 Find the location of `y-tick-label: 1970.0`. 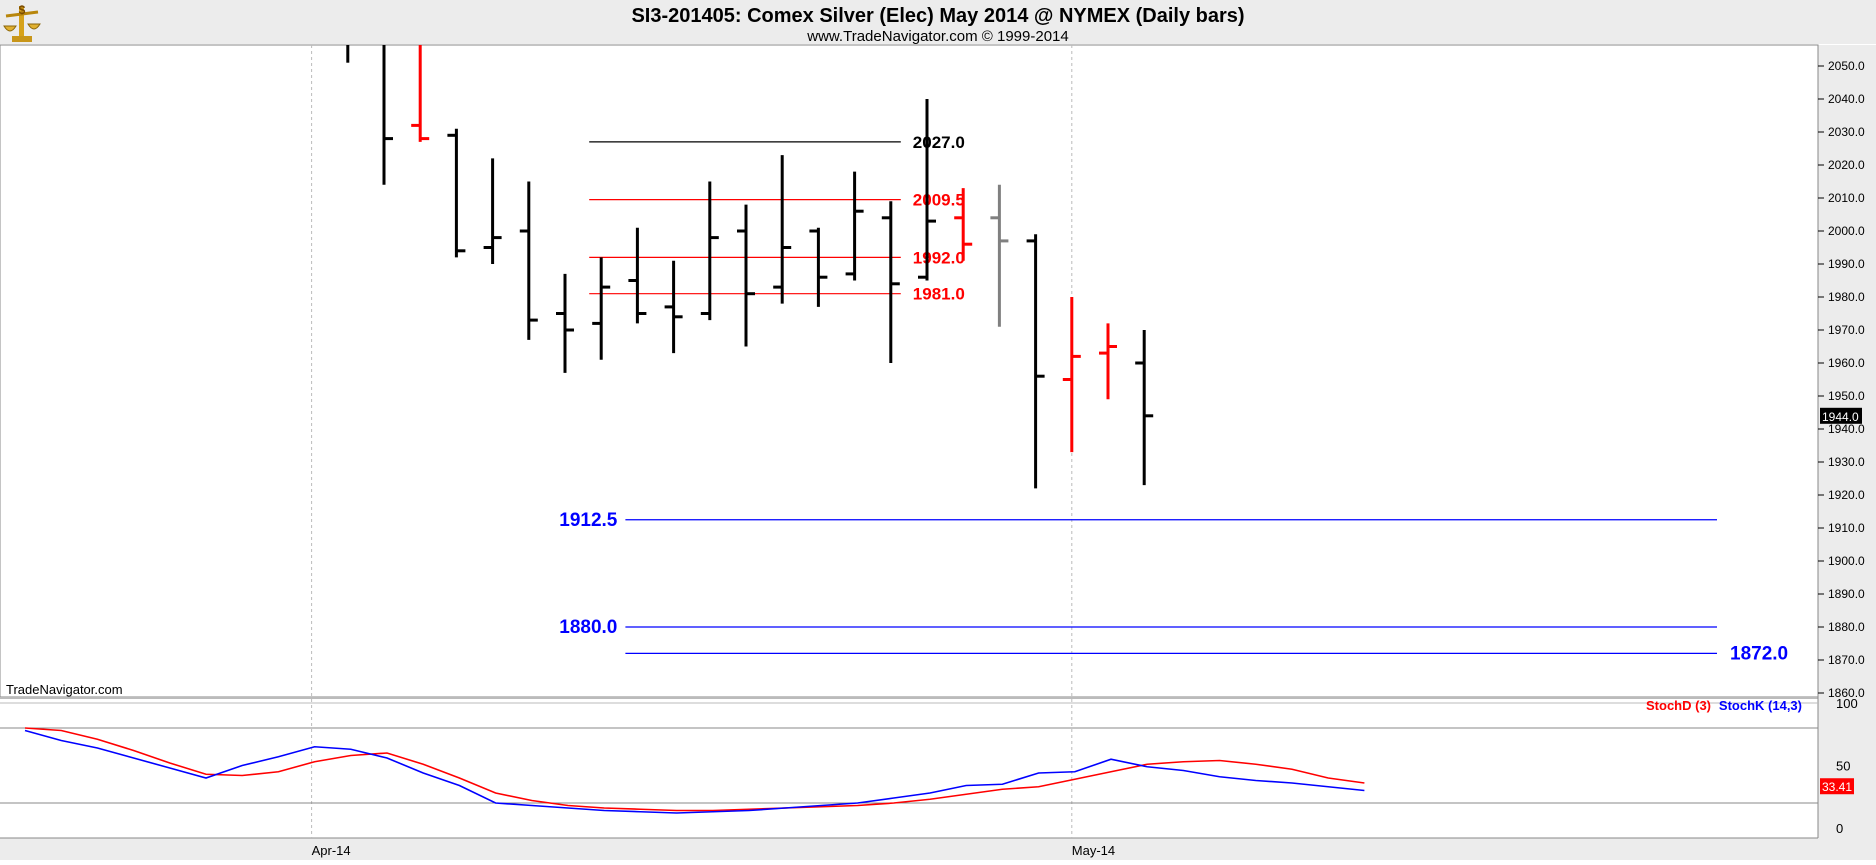

y-tick-label: 1970.0 is located at coordinates (1846, 330).